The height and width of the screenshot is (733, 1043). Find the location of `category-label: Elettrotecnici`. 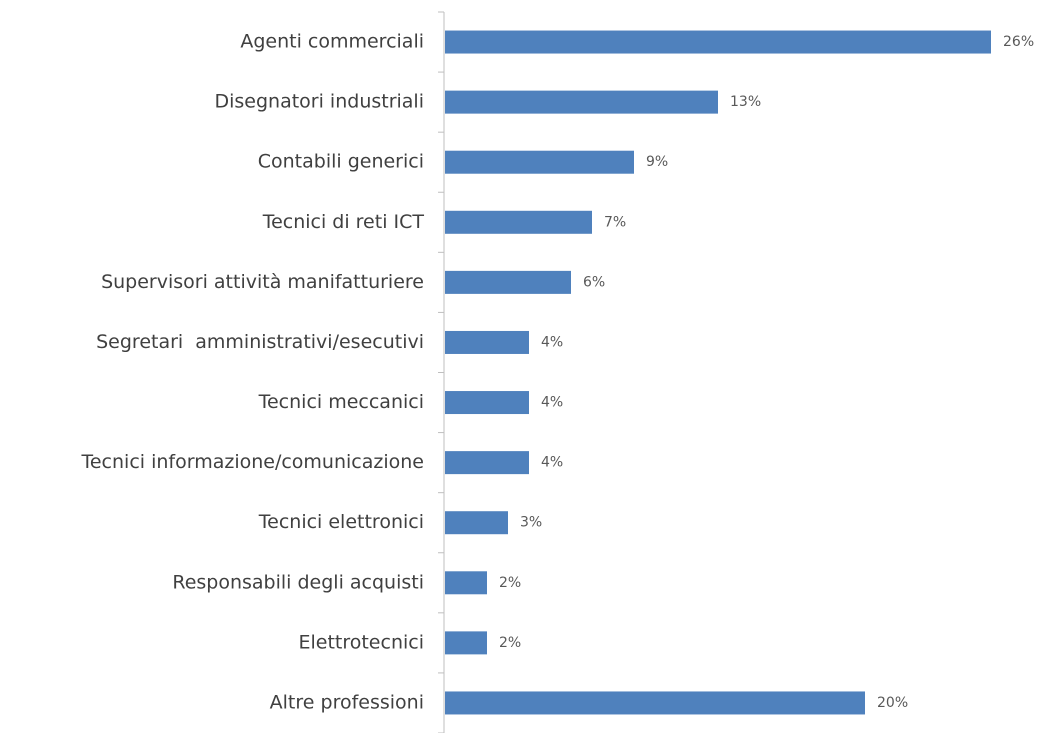

category-label: Elettrotecnici is located at coordinates (361, 642).